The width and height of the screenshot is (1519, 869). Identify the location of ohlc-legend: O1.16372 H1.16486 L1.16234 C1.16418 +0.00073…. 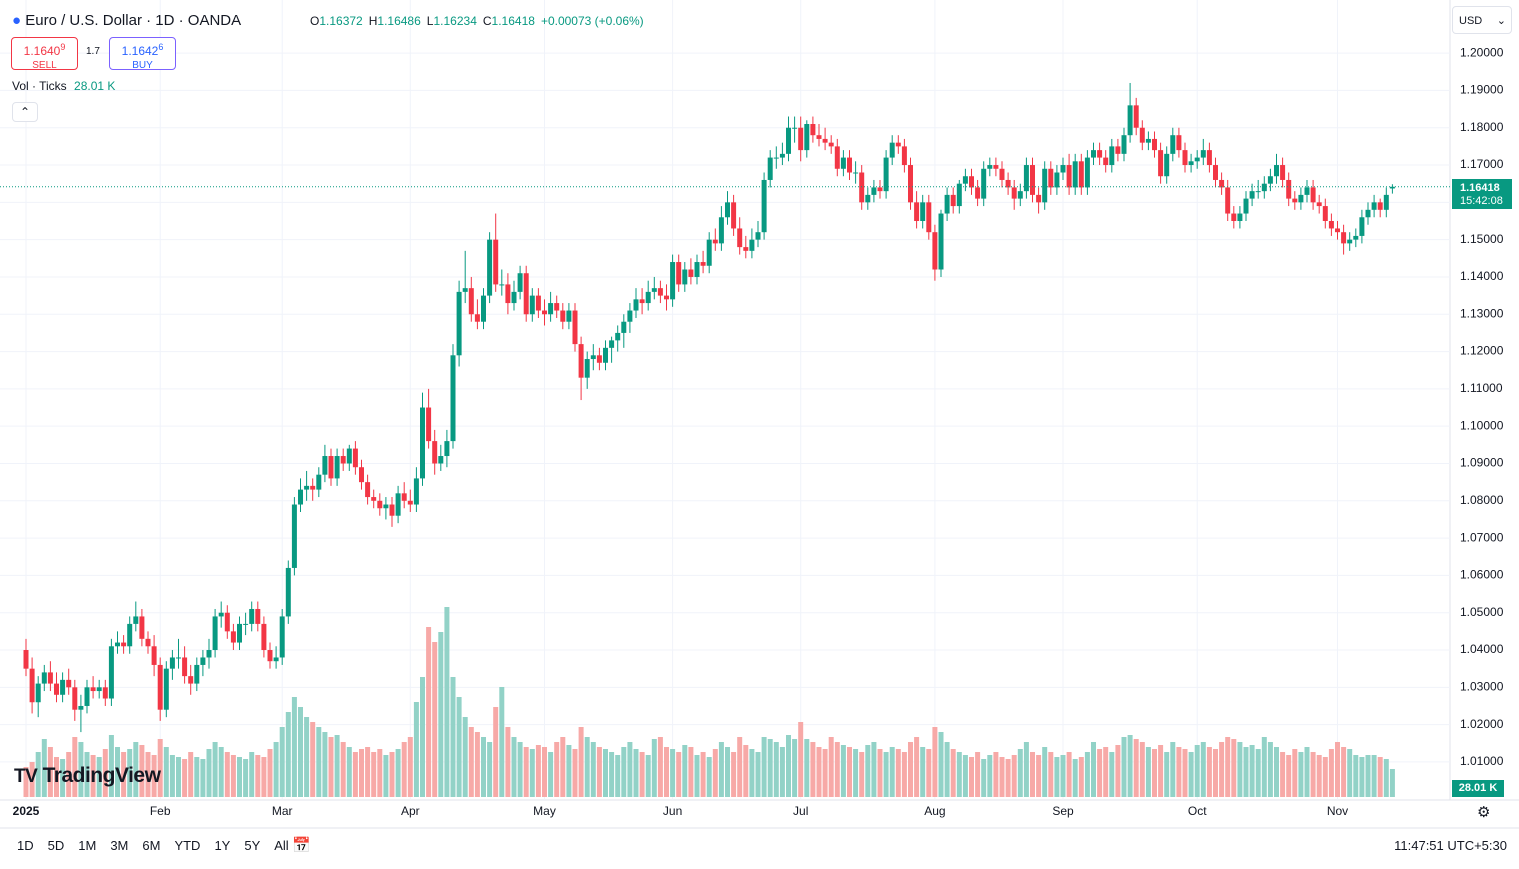
(477, 21).